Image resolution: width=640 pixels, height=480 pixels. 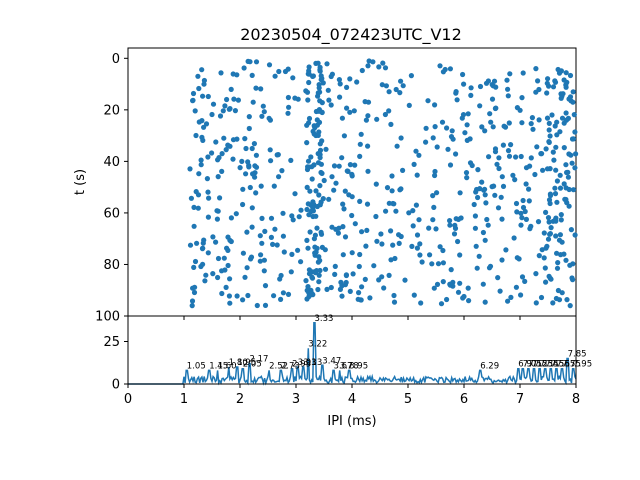 I want to click on peak-label: 3.78, so click(x=349, y=366).